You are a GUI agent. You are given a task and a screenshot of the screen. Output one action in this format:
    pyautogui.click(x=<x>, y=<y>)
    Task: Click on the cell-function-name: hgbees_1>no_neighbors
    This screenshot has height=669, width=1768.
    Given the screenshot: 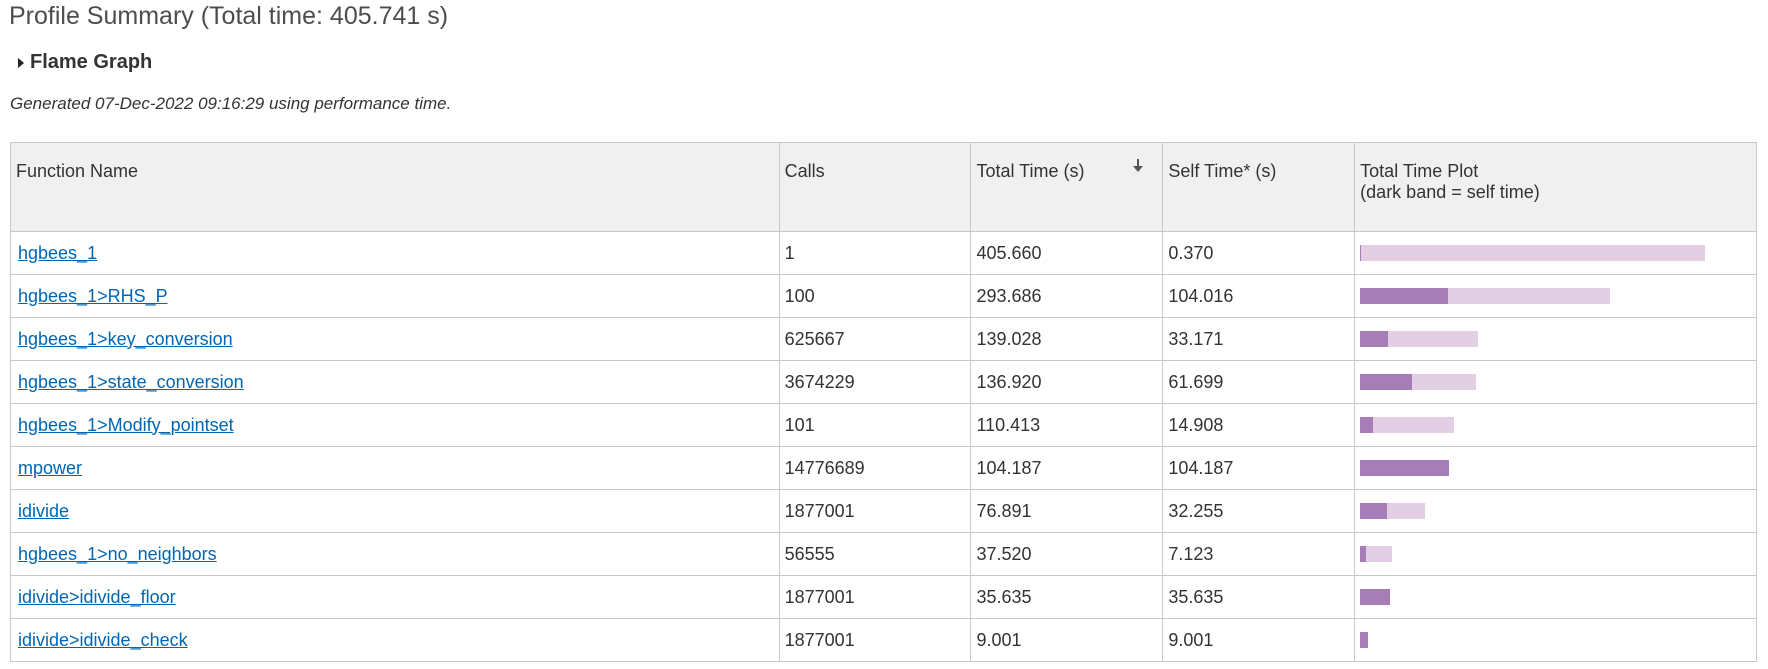 What is the action you would take?
    pyautogui.click(x=395, y=554)
    